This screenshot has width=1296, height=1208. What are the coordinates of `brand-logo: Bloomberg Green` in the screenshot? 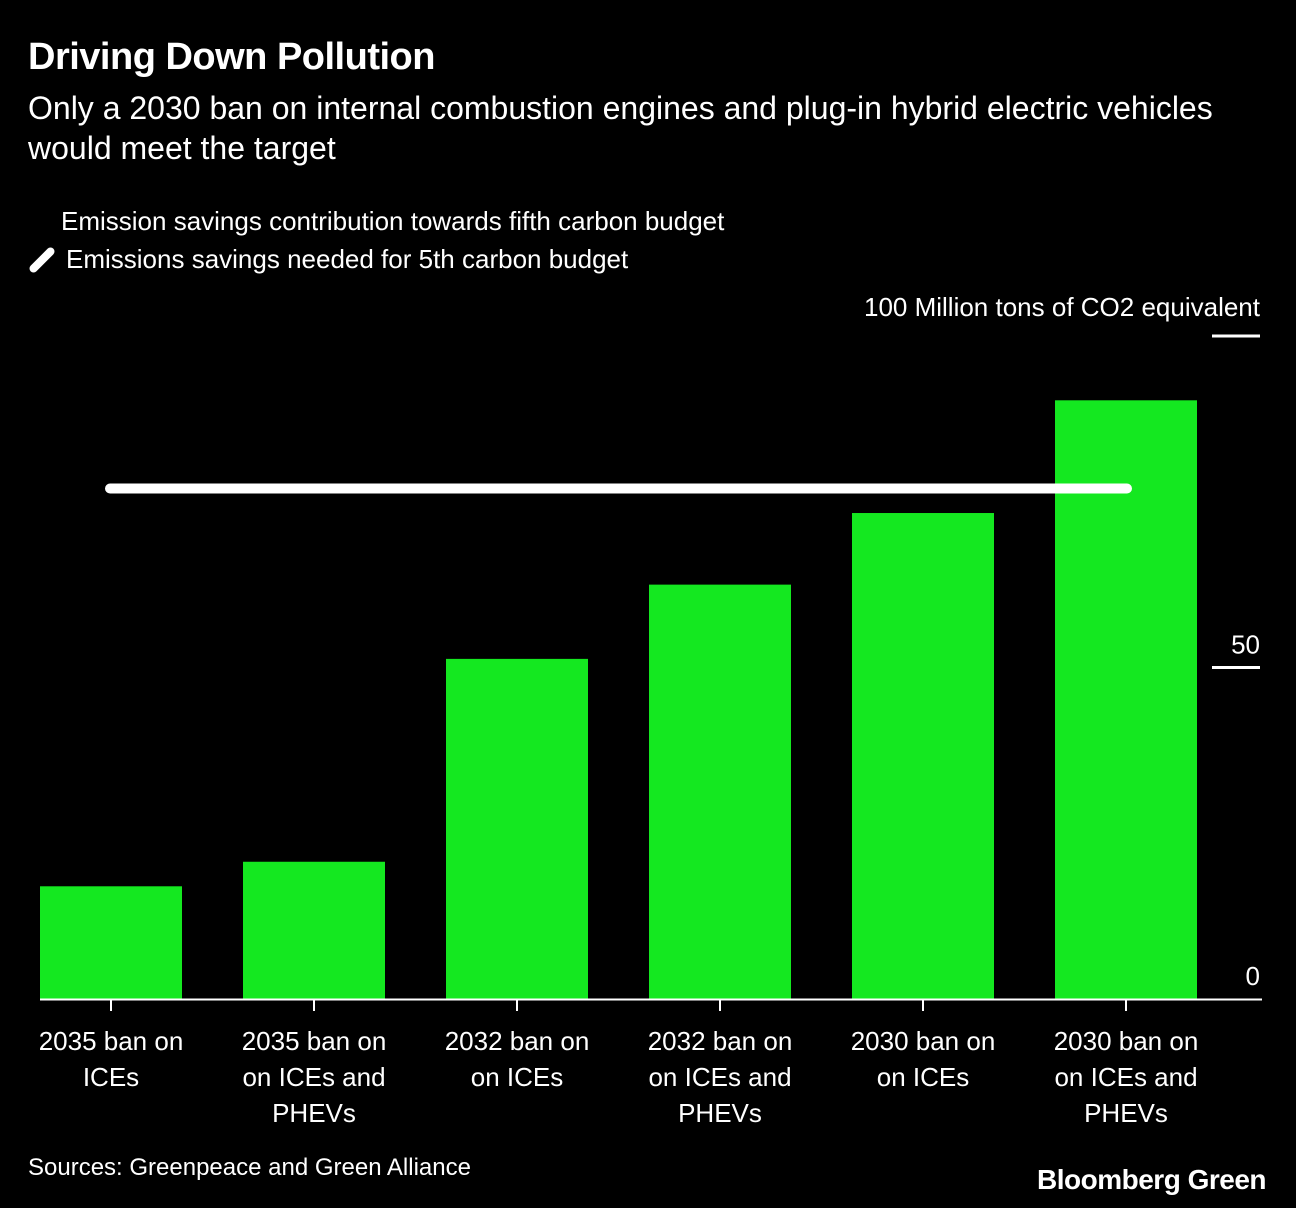 It's located at (1151, 1179).